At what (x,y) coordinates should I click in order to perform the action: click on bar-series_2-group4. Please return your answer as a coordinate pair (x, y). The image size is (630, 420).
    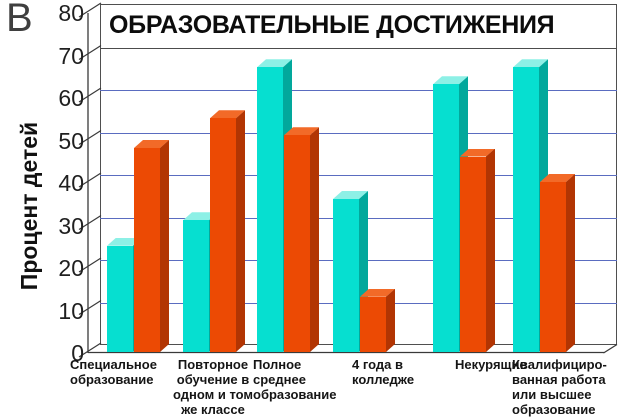
    Looking at the image, I should click on (373, 324).